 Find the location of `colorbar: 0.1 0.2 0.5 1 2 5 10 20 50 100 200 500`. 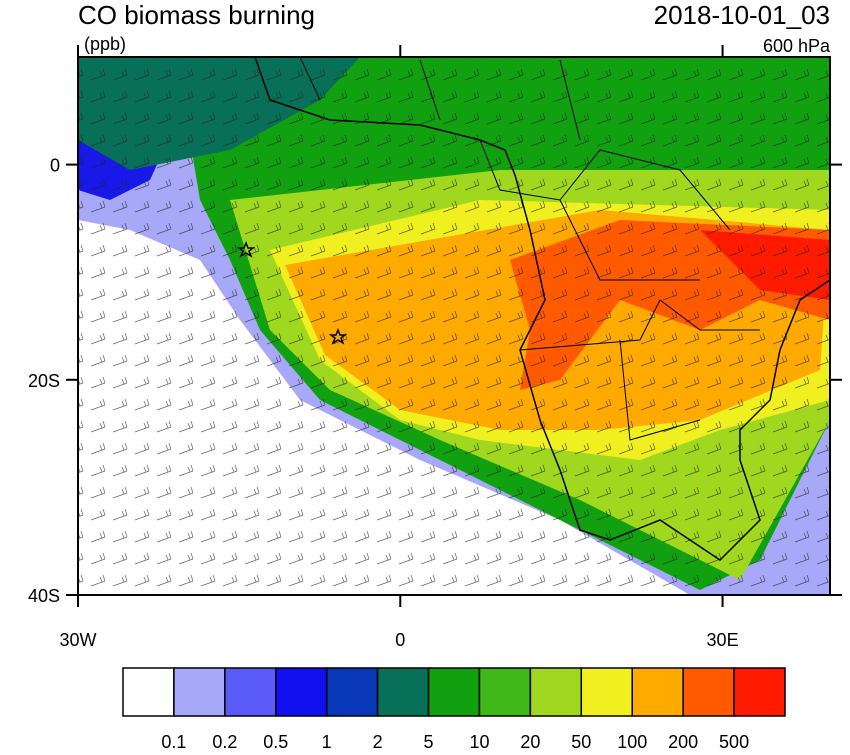

colorbar: 0.1 0.2 0.5 1 2 5 10 20 50 100 200 500 is located at coordinates (454, 709).